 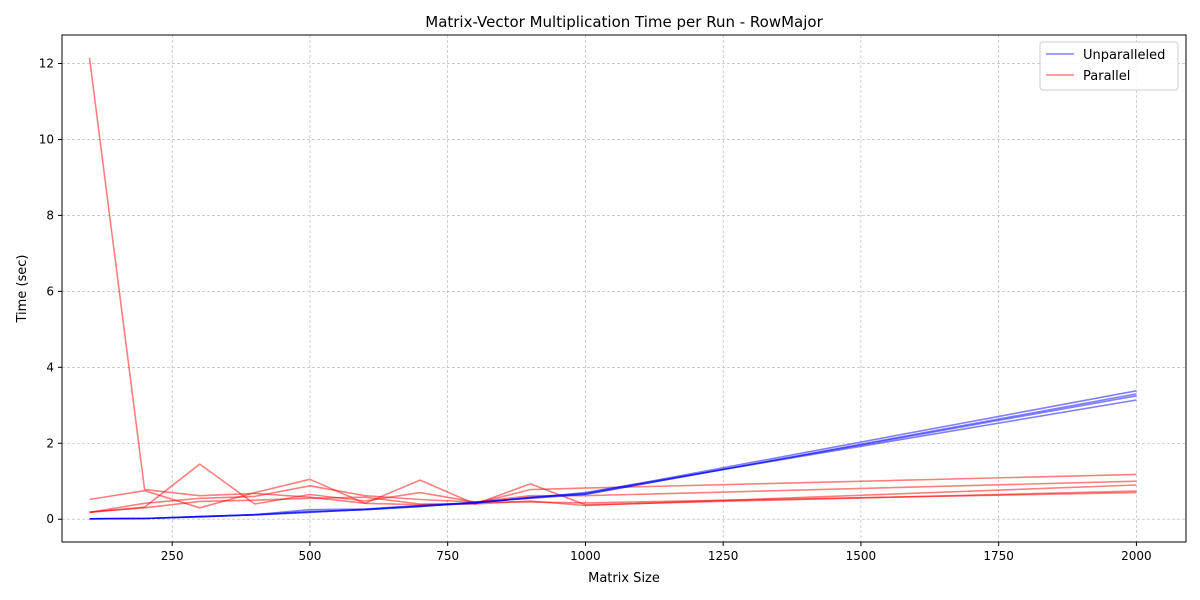 I want to click on y-tick-label: 10, so click(x=46, y=139).